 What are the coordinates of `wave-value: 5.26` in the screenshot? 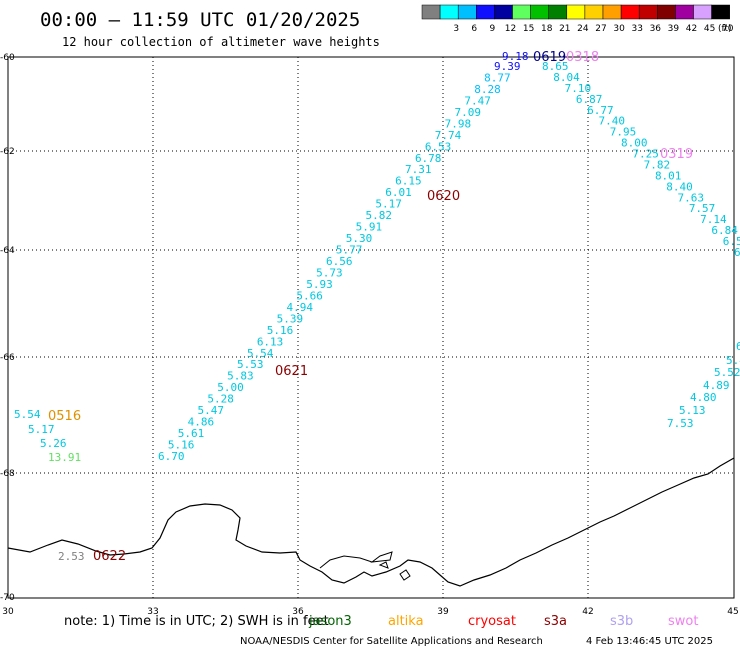 It's located at (53, 443).